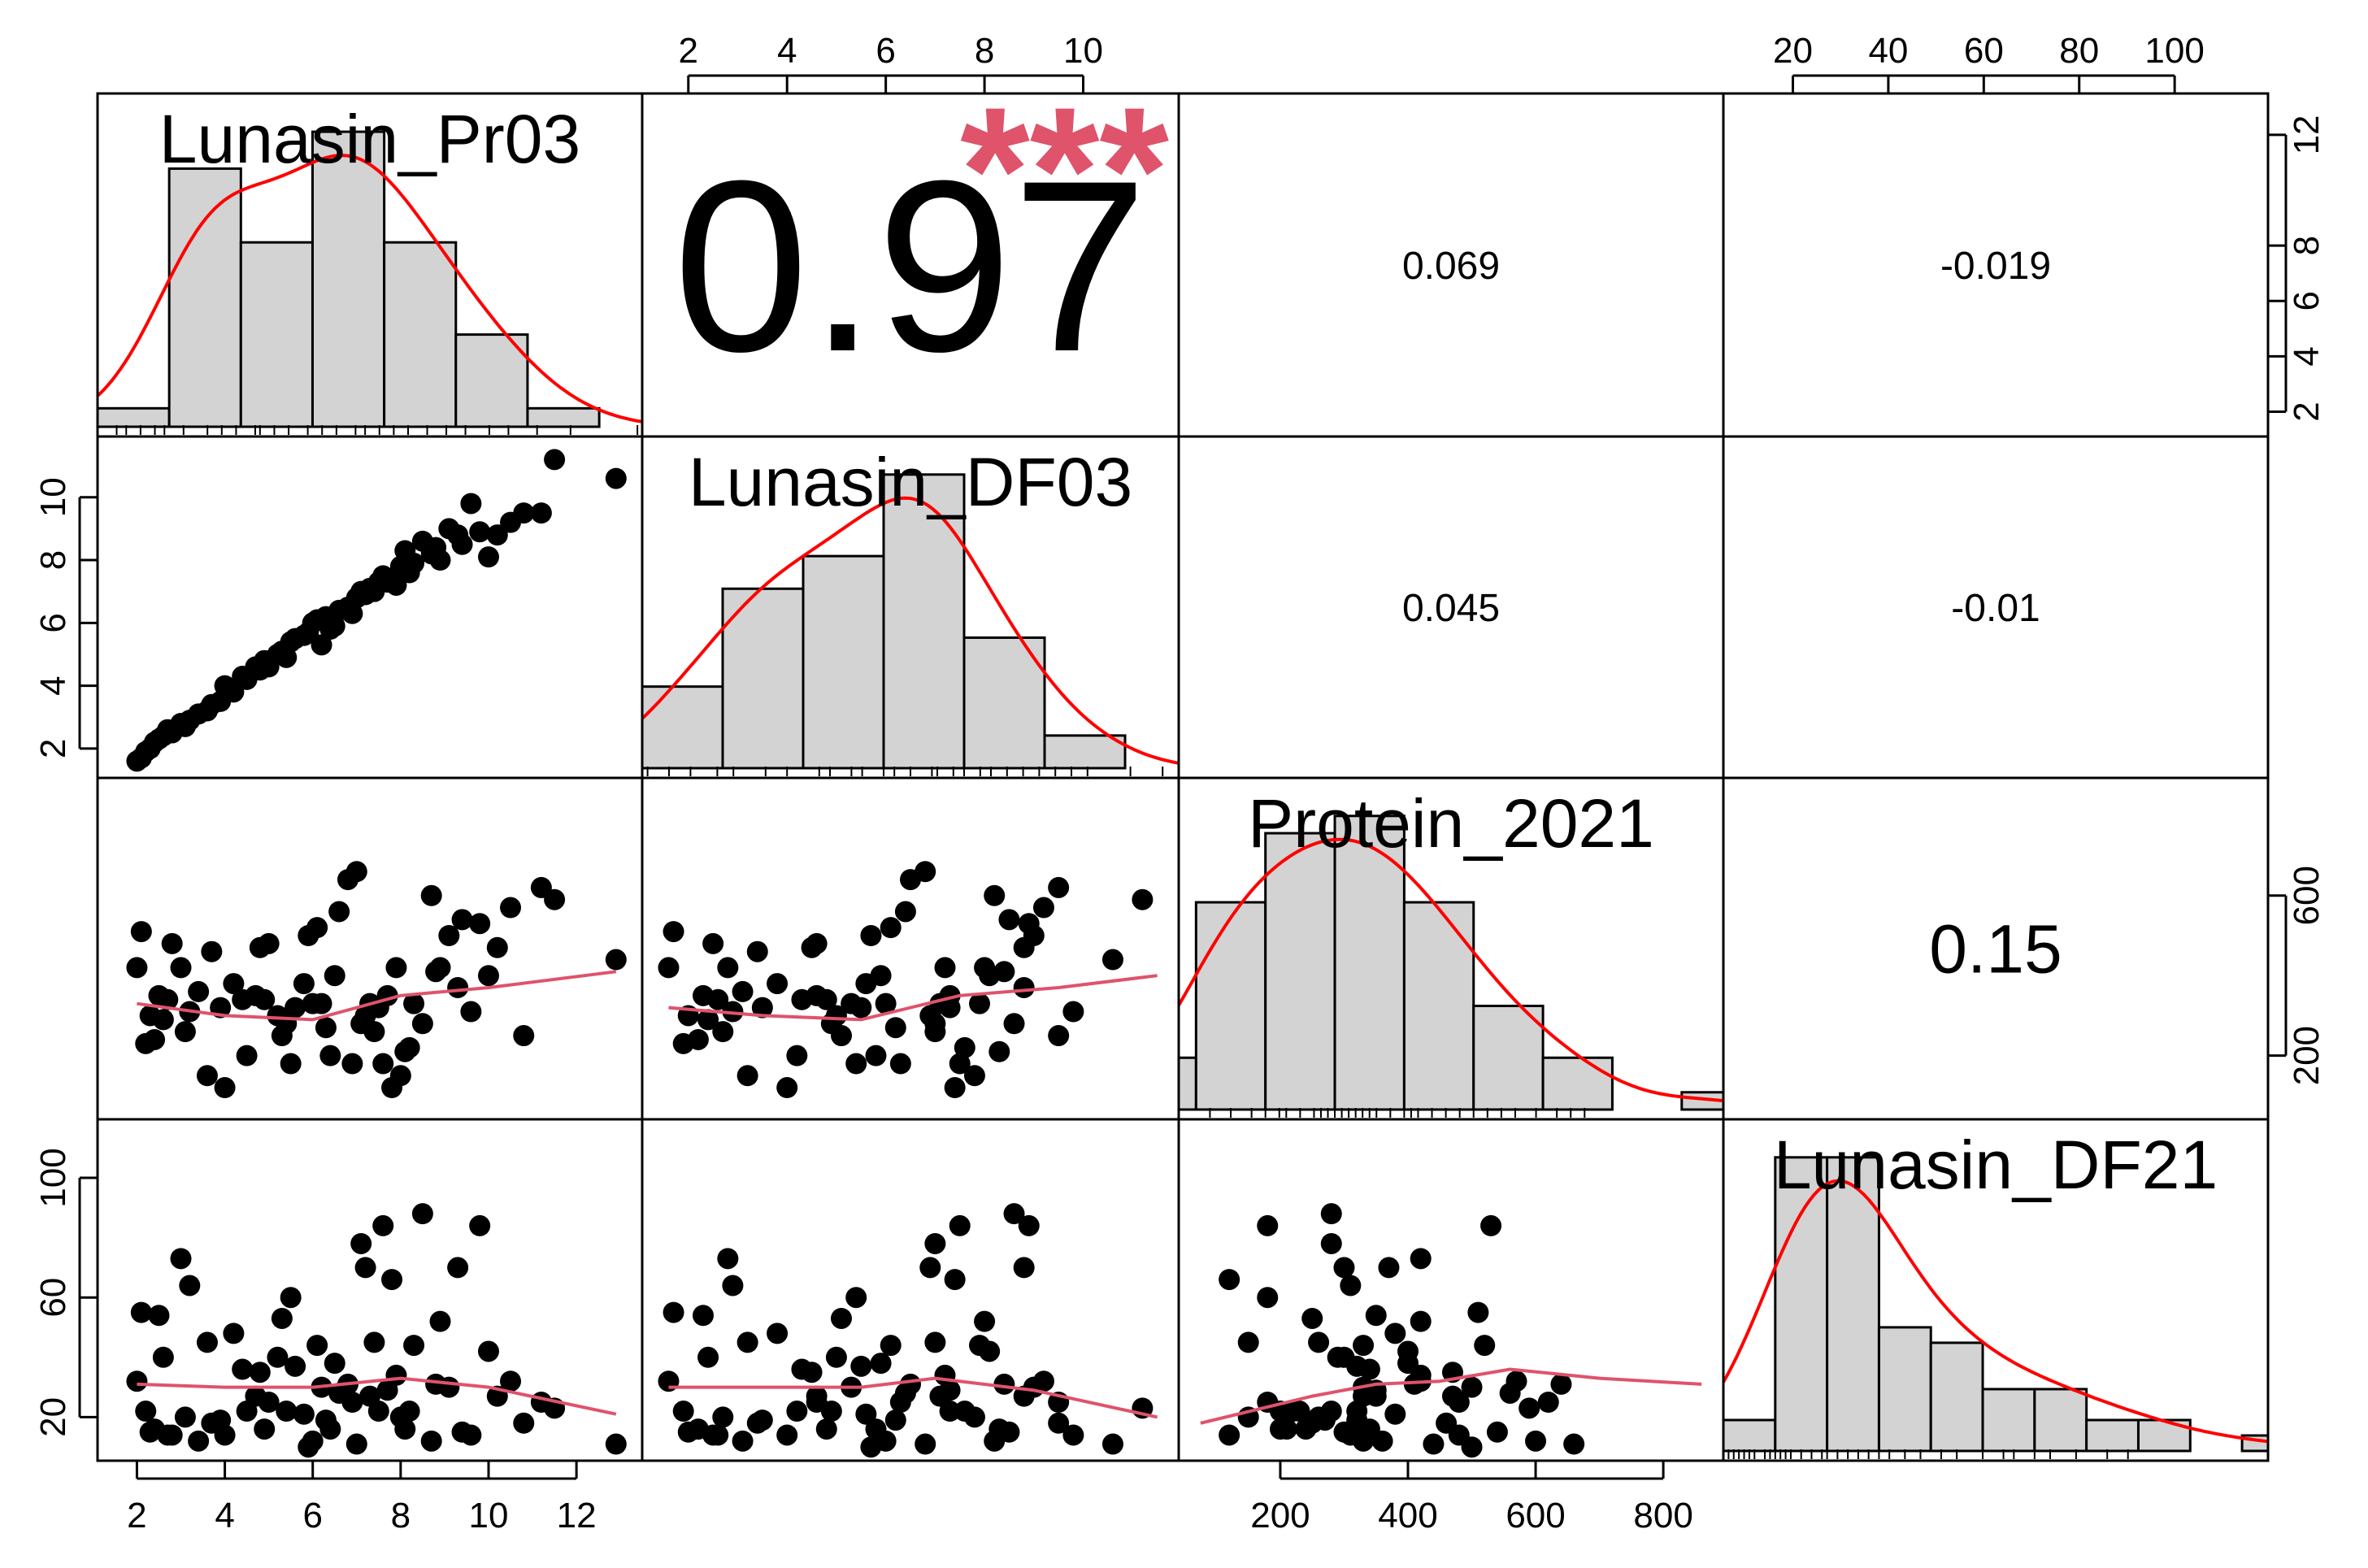  Describe the element at coordinates (489, 1515) in the screenshot. I see `axis-tick-label: 10` at that location.